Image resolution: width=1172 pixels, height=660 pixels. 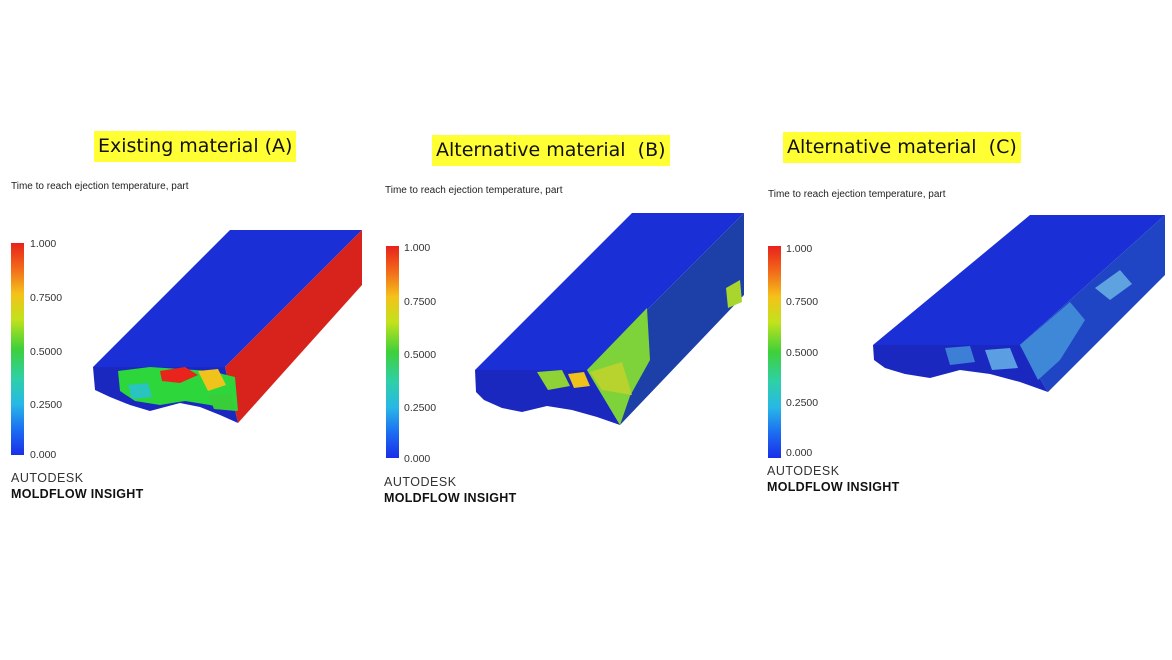 I want to click on panel-title: Alternative material (C), so click(x=902, y=147).